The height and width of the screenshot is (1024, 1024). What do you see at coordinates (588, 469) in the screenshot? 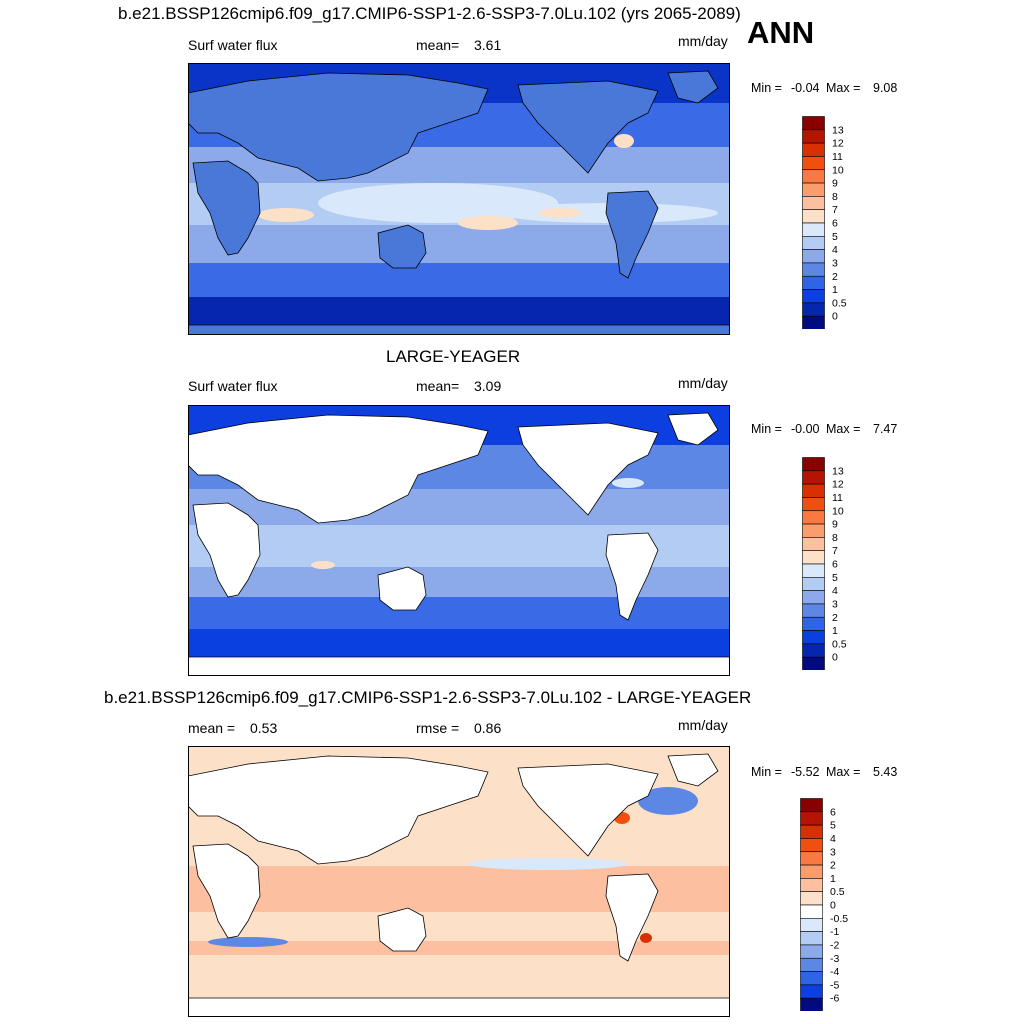
I see `north-america` at bounding box center [588, 469].